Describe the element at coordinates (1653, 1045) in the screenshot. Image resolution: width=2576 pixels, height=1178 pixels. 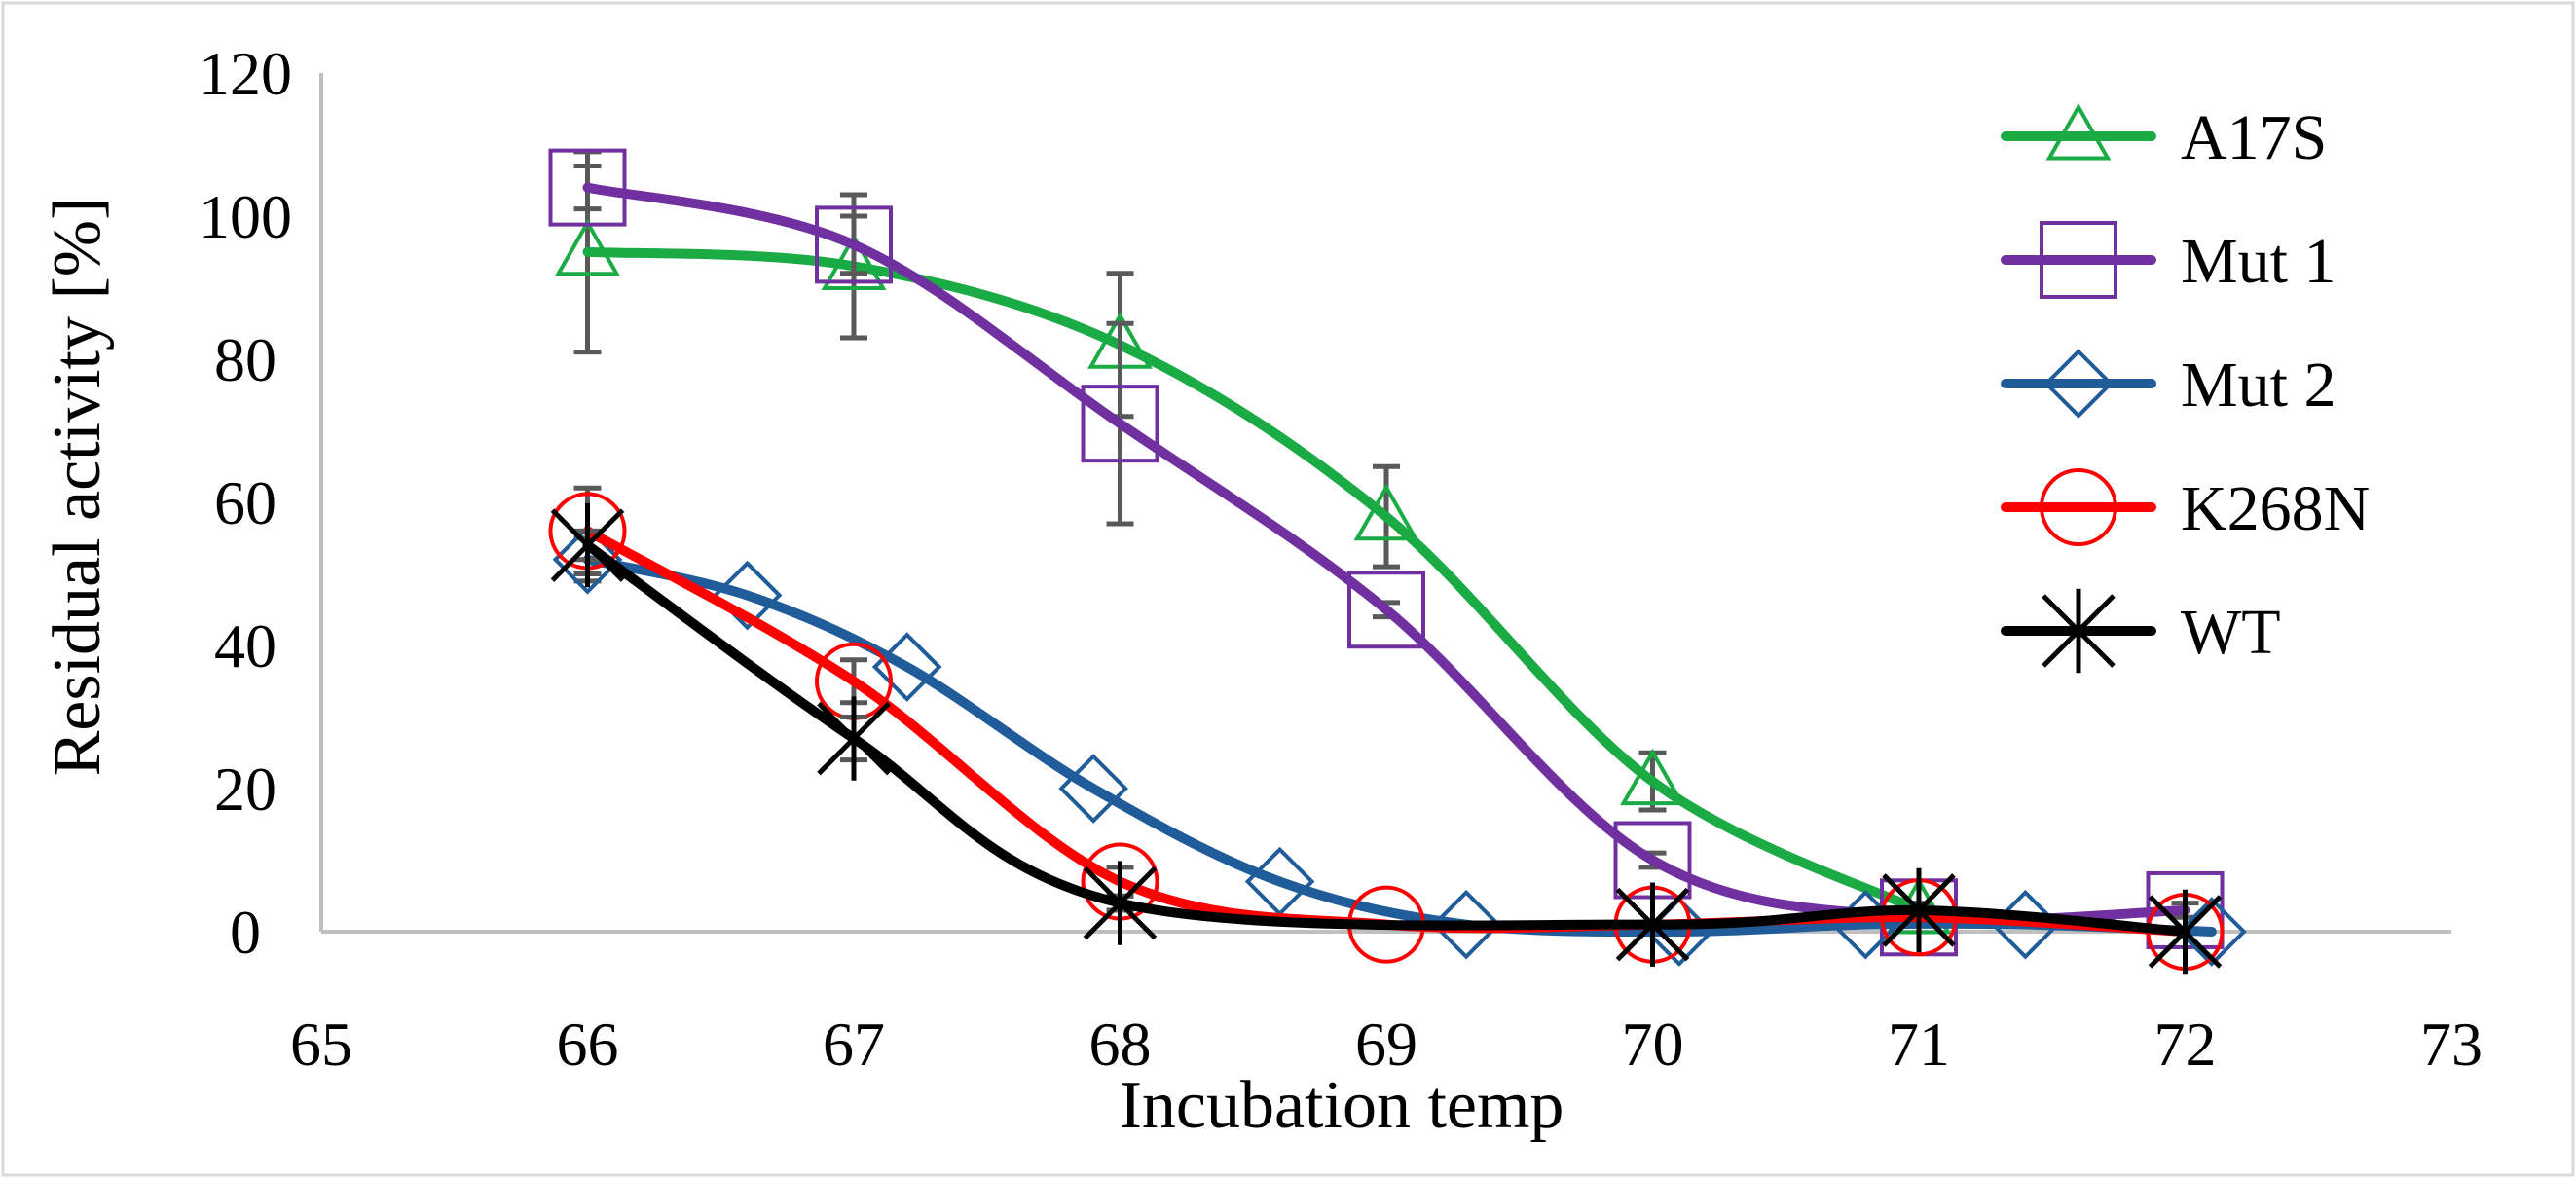
I see `x-tick-label: 70` at that location.